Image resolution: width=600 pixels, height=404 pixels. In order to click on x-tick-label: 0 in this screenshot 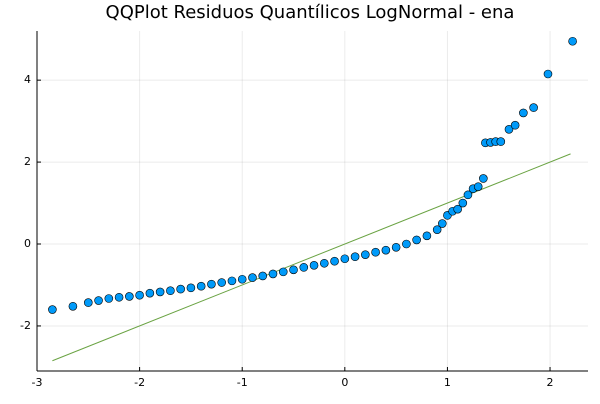, I will do `click(344, 382)`.